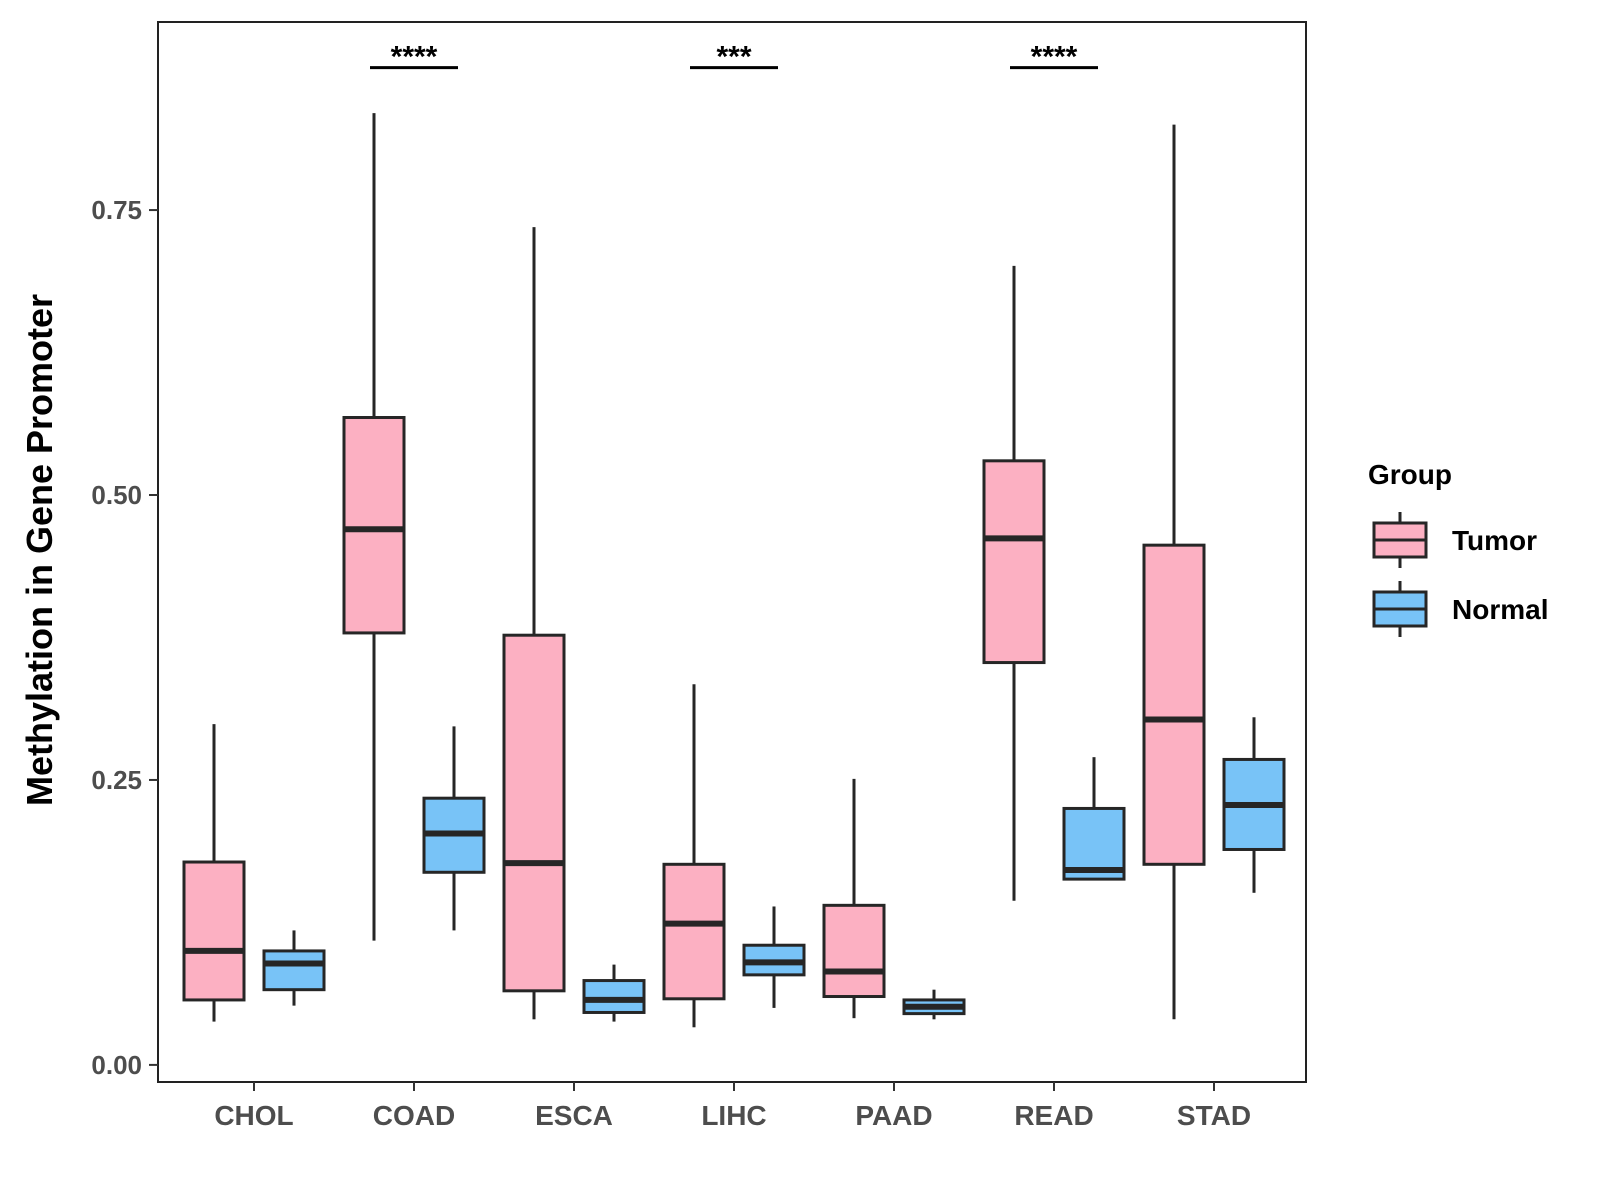  Describe the element at coordinates (414, 1115) in the screenshot. I see `x-tick-label: COAD` at that location.